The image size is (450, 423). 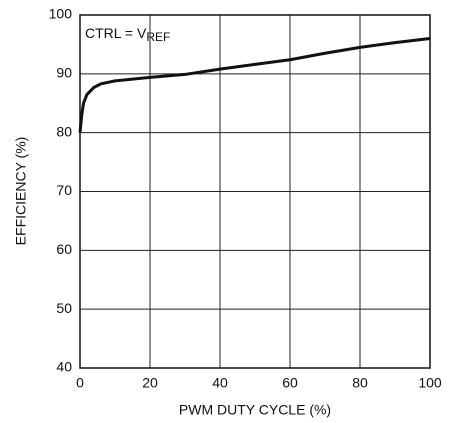 I want to click on x-tick-label: 40, so click(x=220, y=383).